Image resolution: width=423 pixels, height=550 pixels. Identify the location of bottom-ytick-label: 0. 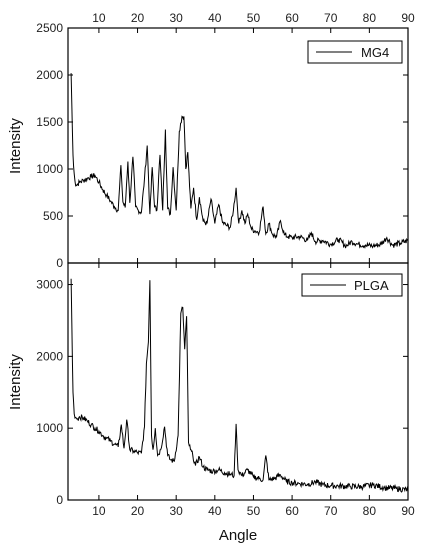
(59, 500).